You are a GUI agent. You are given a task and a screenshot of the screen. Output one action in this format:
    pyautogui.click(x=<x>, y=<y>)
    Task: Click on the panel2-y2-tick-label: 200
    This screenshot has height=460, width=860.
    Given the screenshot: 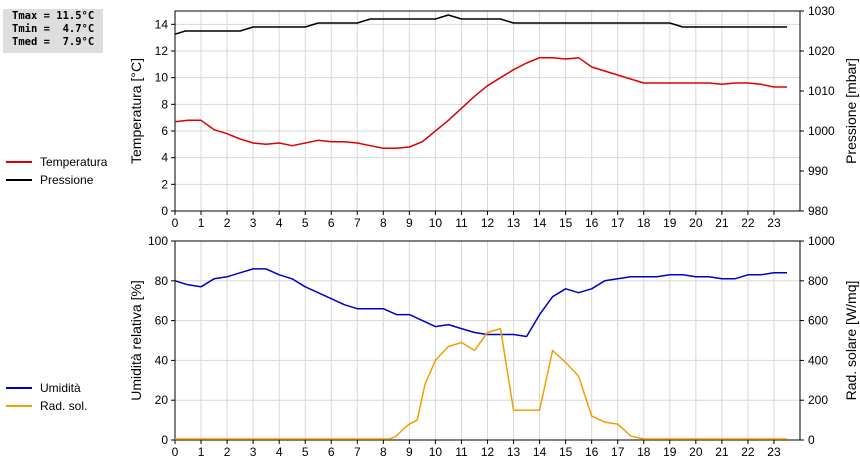 What is the action you would take?
    pyautogui.click(x=818, y=400)
    